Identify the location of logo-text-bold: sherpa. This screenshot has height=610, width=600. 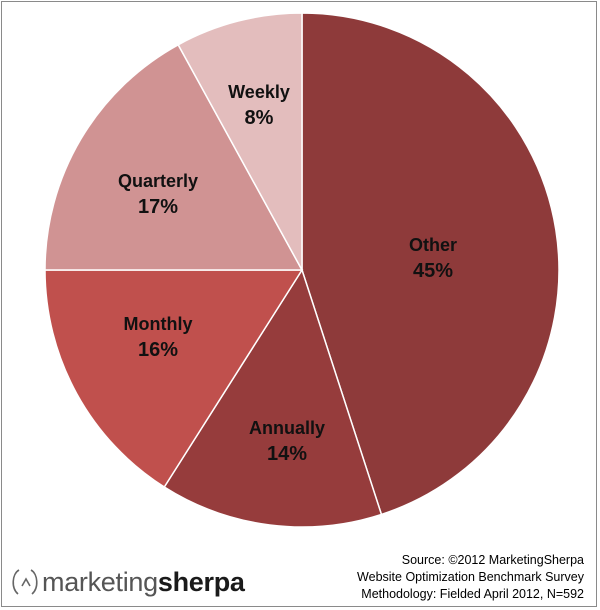
(201, 581).